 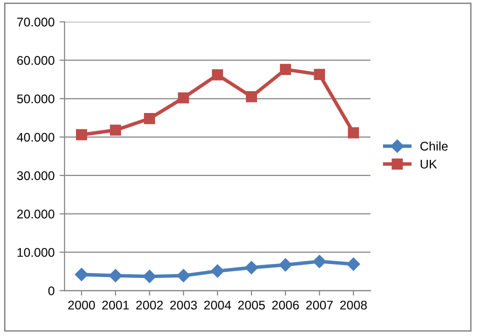 What do you see at coordinates (218, 305) in the screenshot?
I see `x-tick-label: 2004` at bounding box center [218, 305].